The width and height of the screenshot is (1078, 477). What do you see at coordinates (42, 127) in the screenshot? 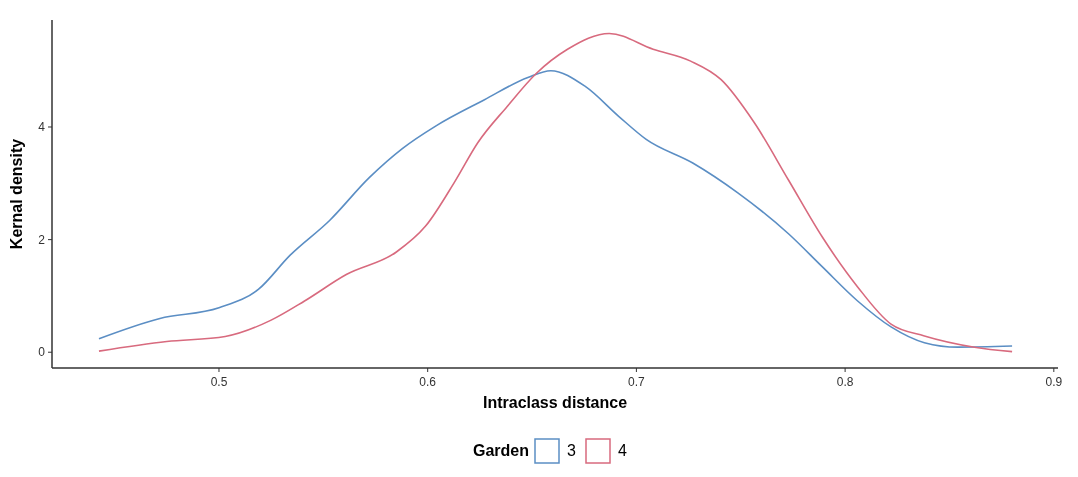
I see `y-tick-label: 4` at bounding box center [42, 127].